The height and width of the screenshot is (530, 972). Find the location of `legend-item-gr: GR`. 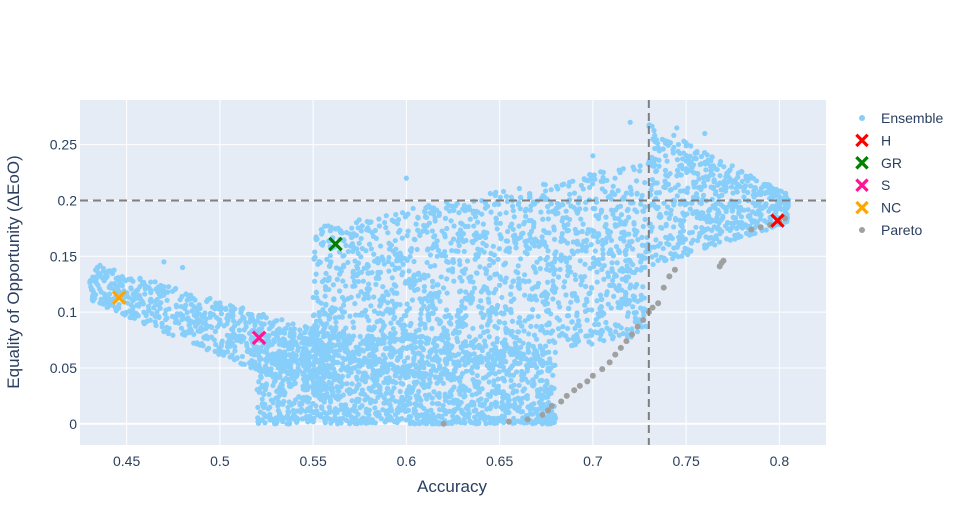

legend-item-gr: GR is located at coordinates (879, 163).